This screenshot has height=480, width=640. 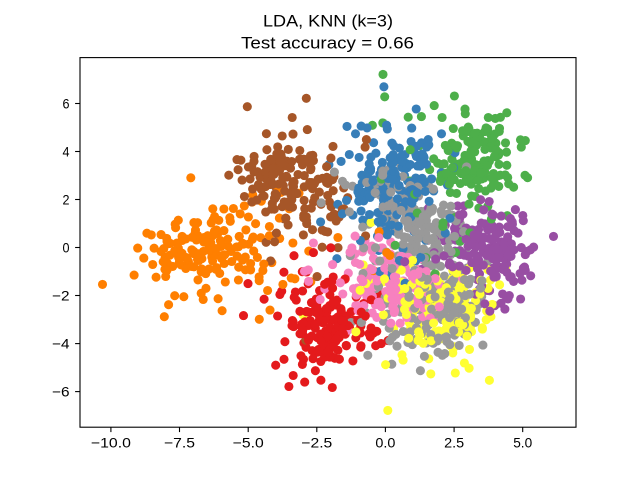 What do you see at coordinates (454, 443) in the screenshot?
I see `svg-text: 2.5` at bounding box center [454, 443].